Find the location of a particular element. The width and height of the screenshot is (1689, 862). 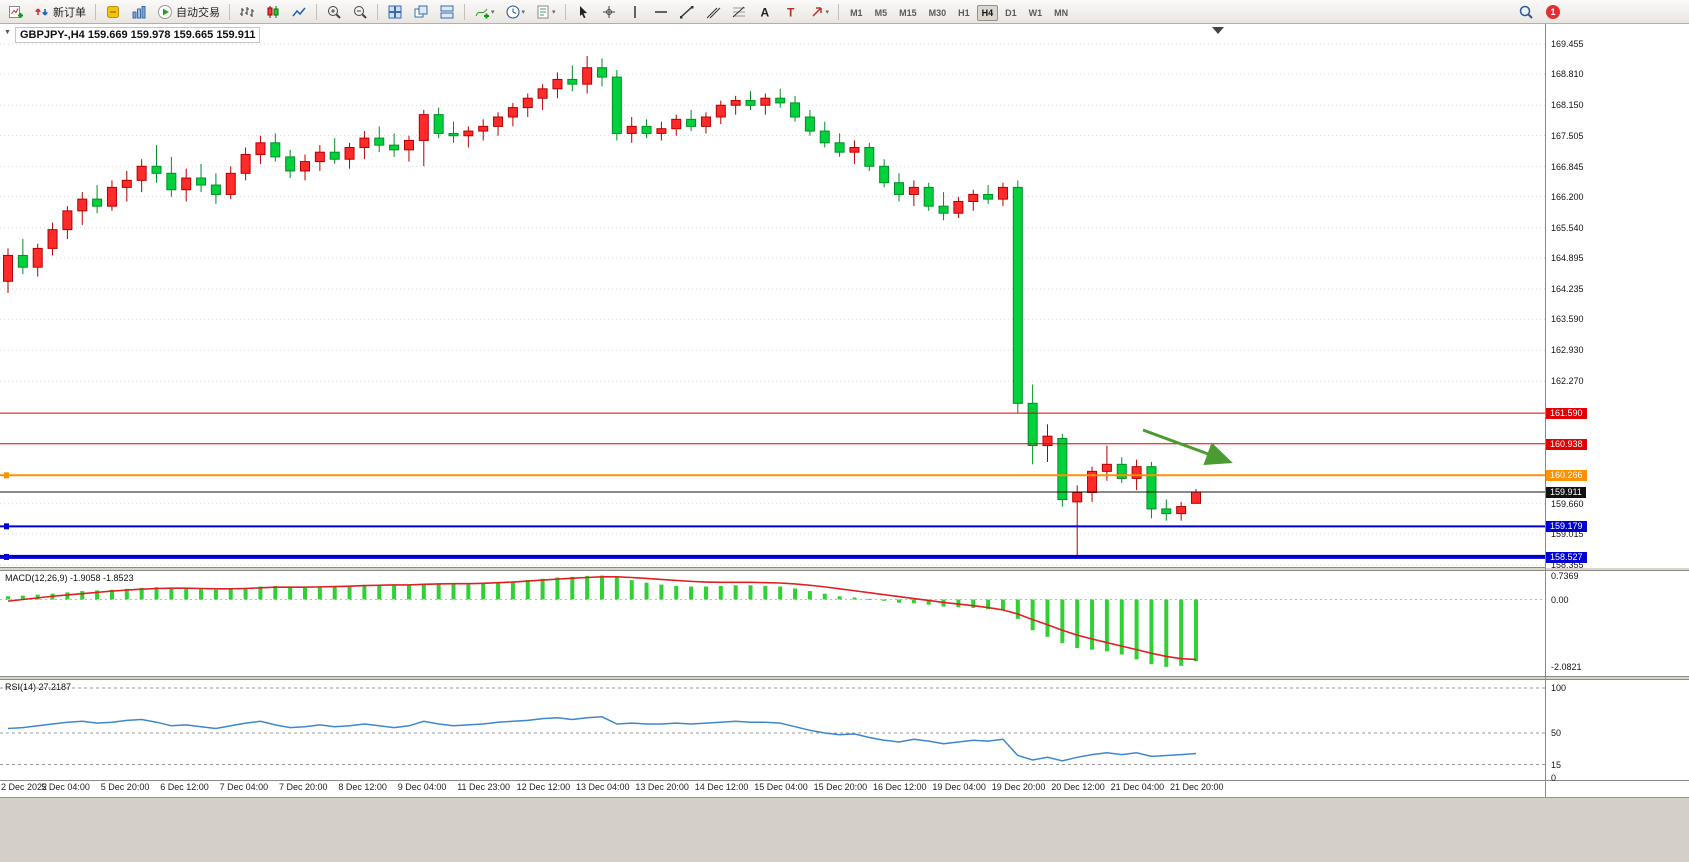

timeframe-button-M30: M30 is located at coordinates (938, 13).